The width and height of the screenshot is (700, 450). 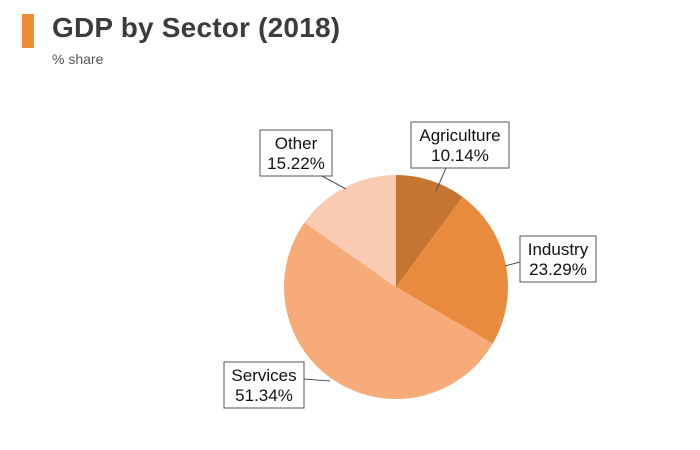 What do you see at coordinates (263, 375) in the screenshot?
I see `slice-name-services: Services` at bounding box center [263, 375].